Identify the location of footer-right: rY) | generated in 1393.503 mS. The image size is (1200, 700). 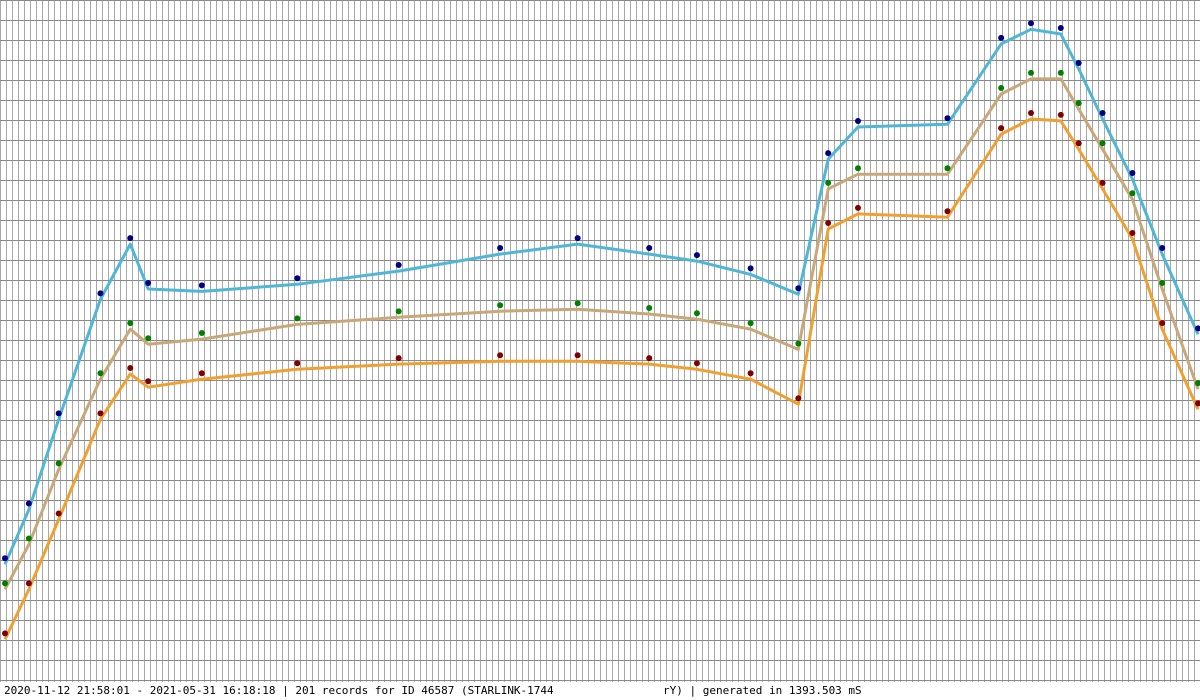
(762, 690).